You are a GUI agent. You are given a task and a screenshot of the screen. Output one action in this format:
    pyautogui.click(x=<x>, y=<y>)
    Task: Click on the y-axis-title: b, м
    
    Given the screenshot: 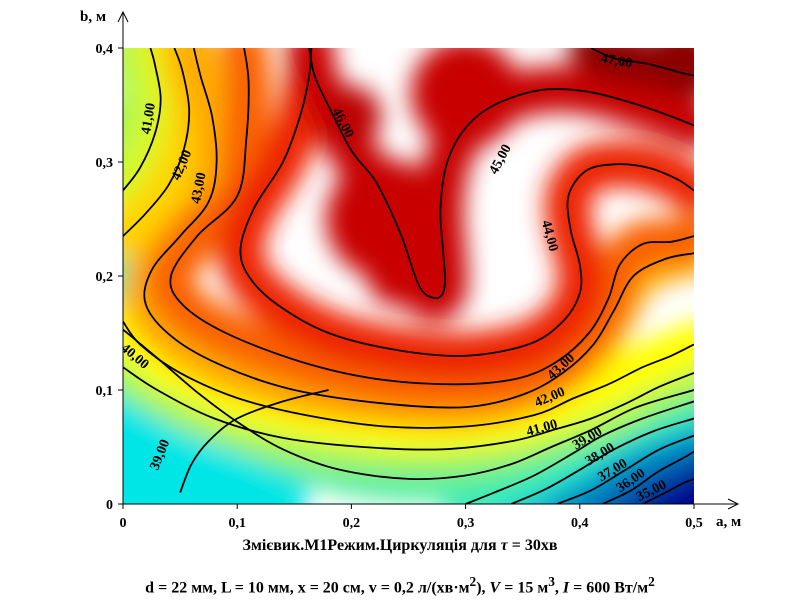 What is the action you would take?
    pyautogui.click(x=93, y=17)
    